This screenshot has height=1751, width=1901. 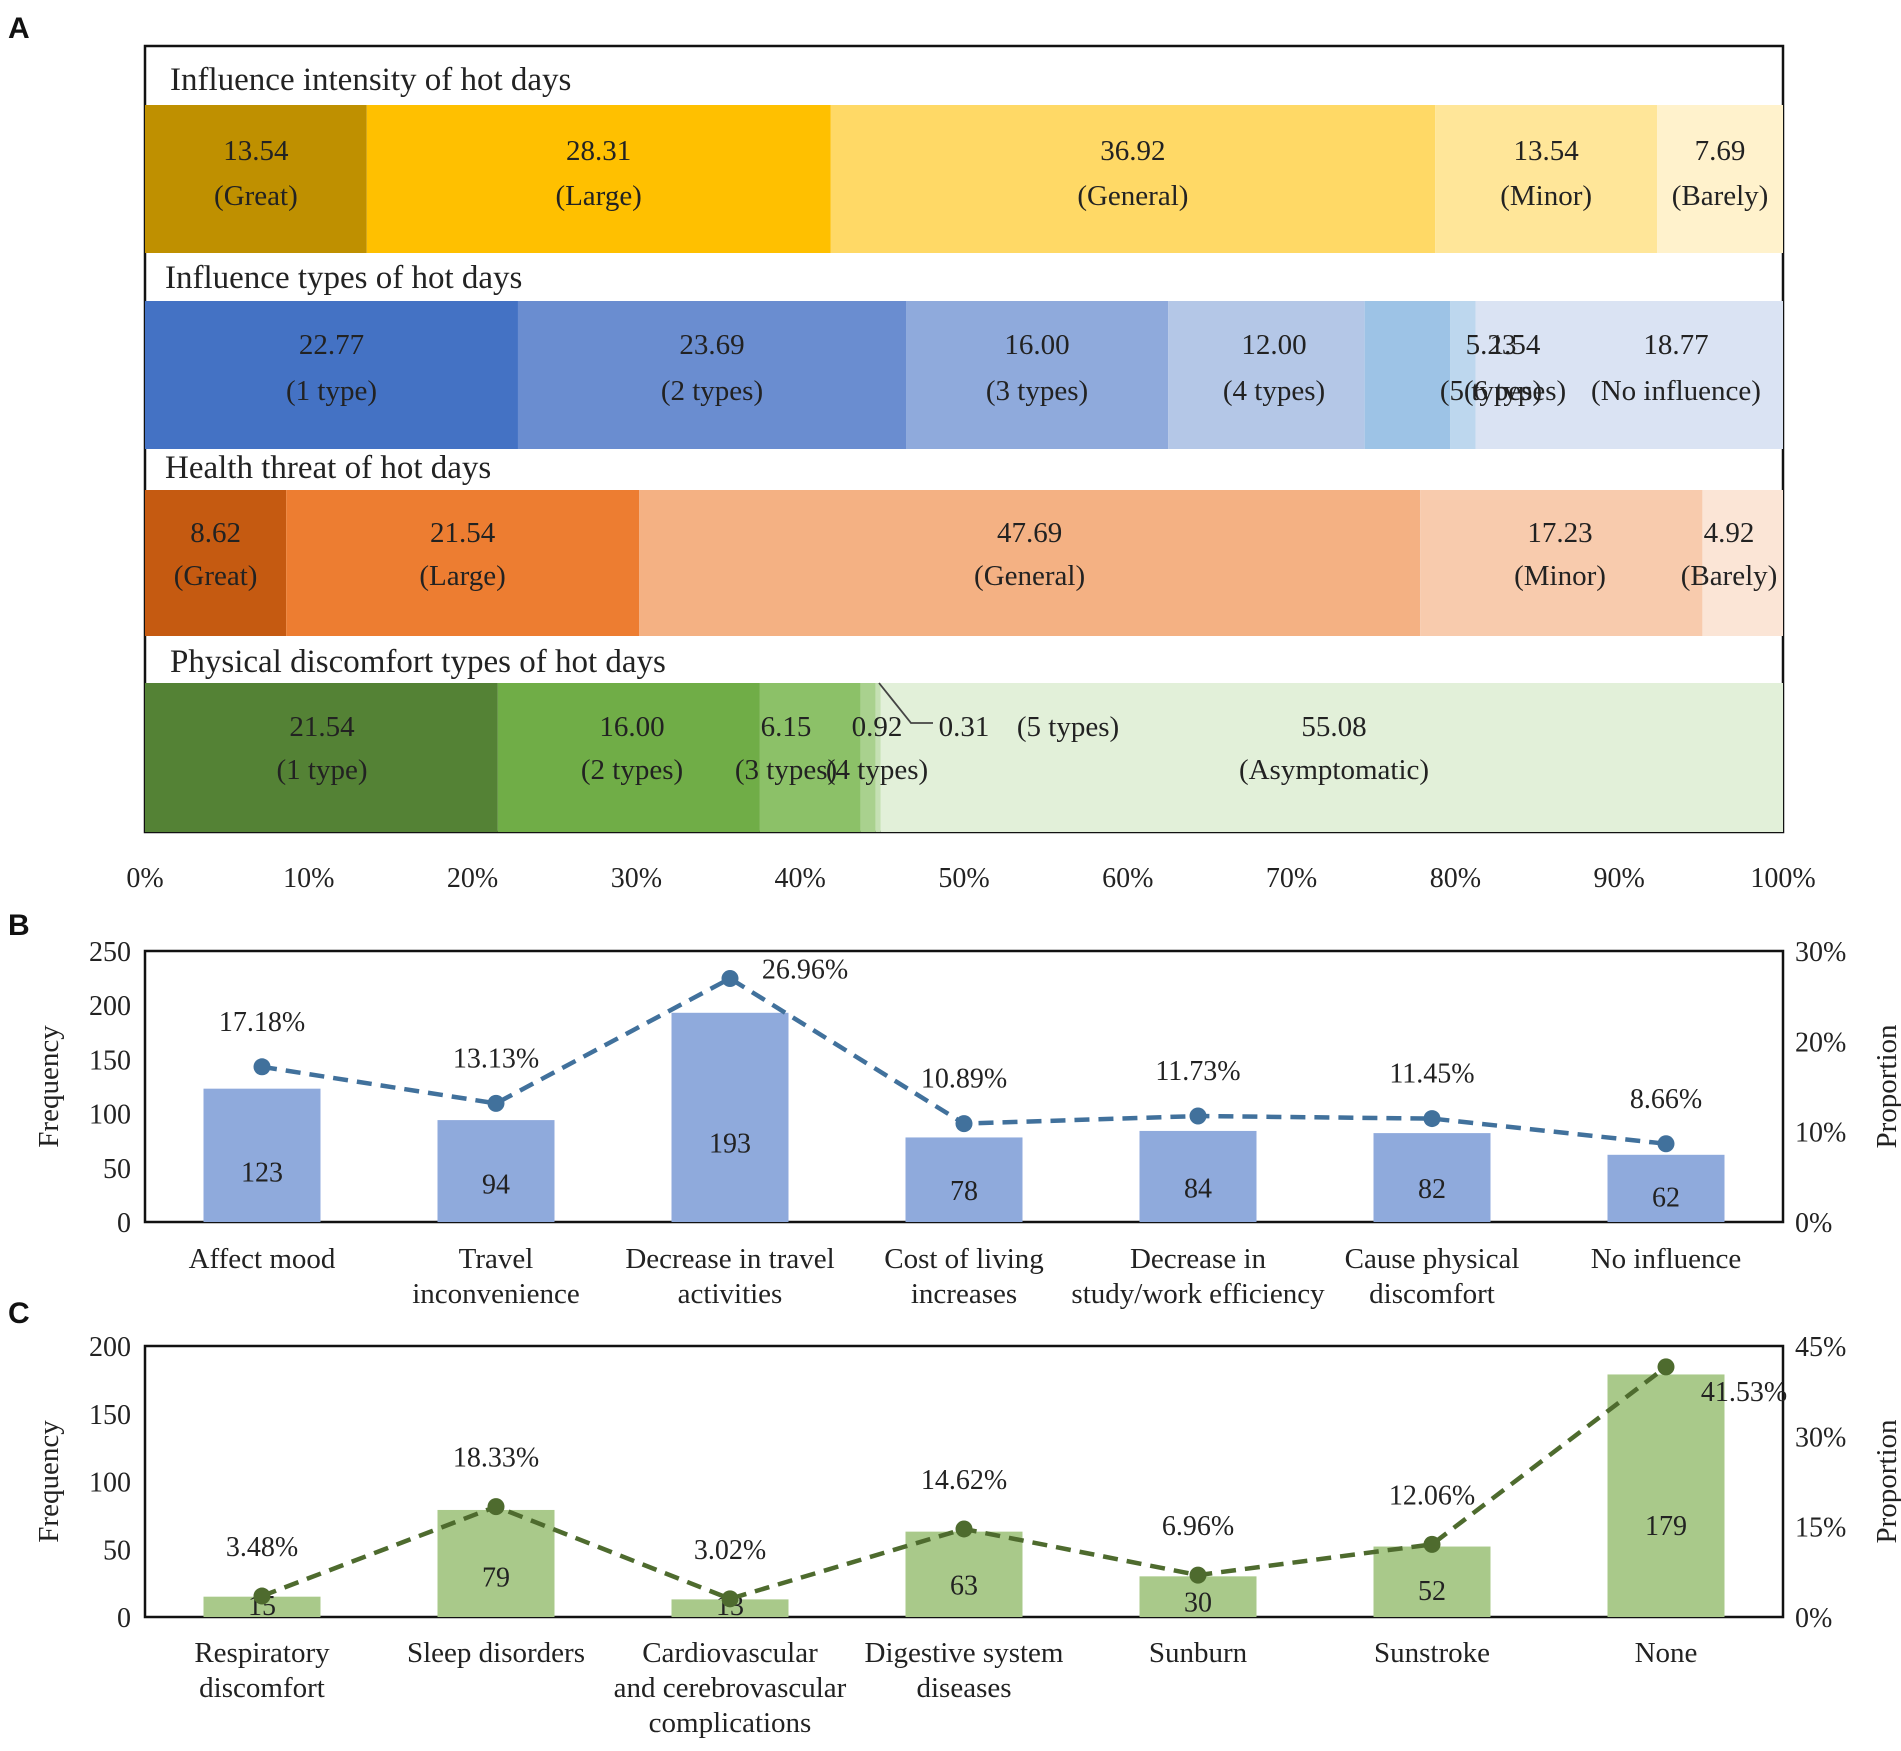 What do you see at coordinates (496, 1058) in the screenshot?
I see `proportion-label: 13.13%` at bounding box center [496, 1058].